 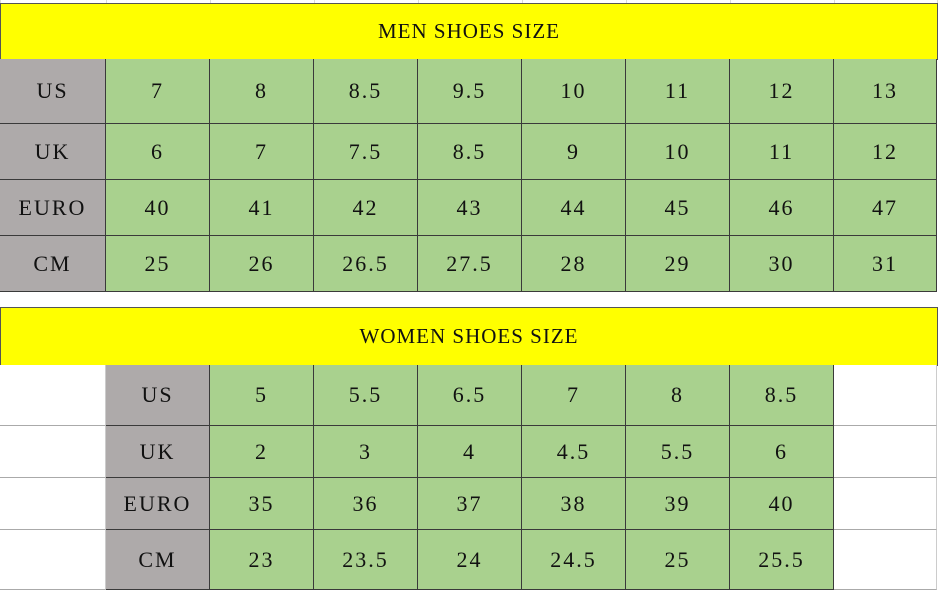 I want to click on men-size-cell: 46, so click(x=782, y=208).